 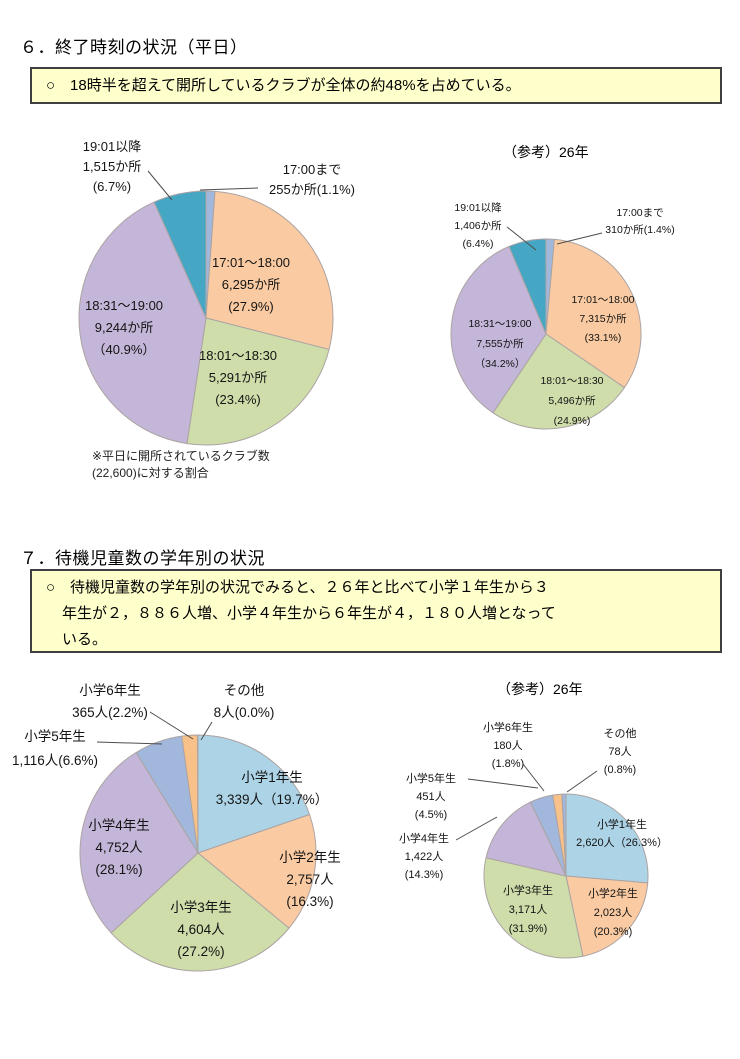 What do you see at coordinates (613, 932) in the screenshot?
I see `pie4-label-2-line3: (20.3%)` at bounding box center [613, 932].